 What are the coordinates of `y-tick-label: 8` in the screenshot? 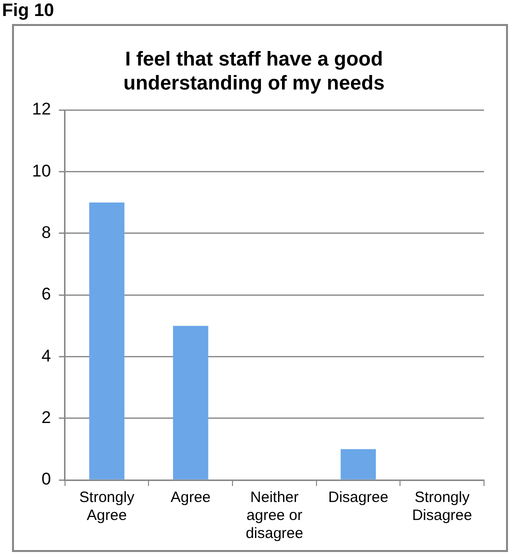 It's located at (46, 232).